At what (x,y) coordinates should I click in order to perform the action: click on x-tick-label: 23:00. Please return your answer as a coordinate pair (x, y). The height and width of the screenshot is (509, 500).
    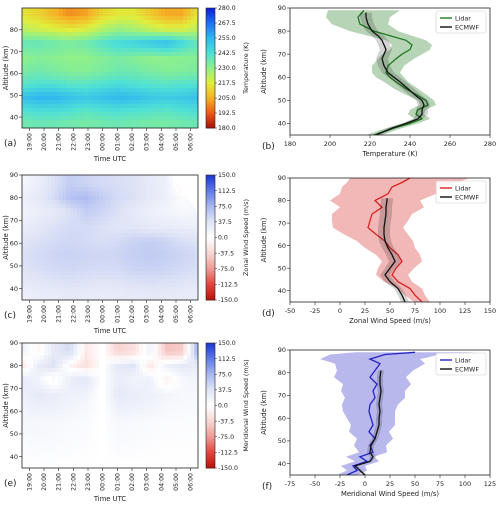
    Looking at the image, I should click on (88, 314).